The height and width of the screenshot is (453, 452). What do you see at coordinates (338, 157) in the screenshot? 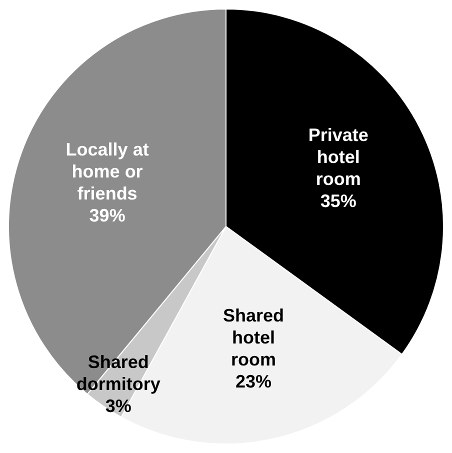
I see `slice-label: Private hotel room` at bounding box center [338, 157].